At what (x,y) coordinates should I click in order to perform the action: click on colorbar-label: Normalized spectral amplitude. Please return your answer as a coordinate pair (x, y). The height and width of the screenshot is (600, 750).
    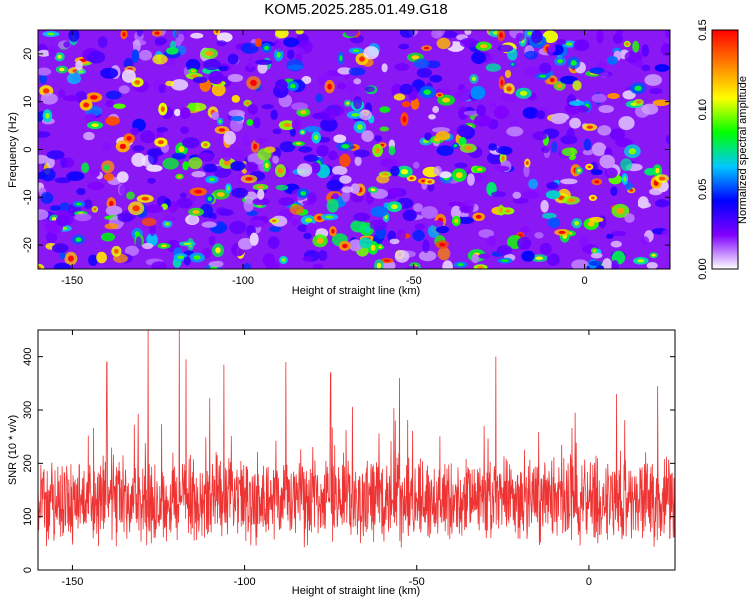
    Looking at the image, I should click on (743, 150).